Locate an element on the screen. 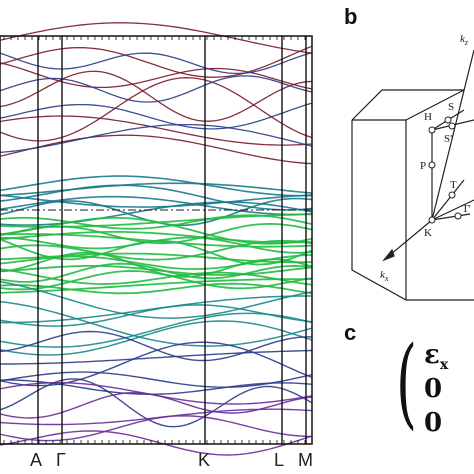 The width and height of the screenshot is (474, 474). panel-label-c: c is located at coordinates (350, 332).